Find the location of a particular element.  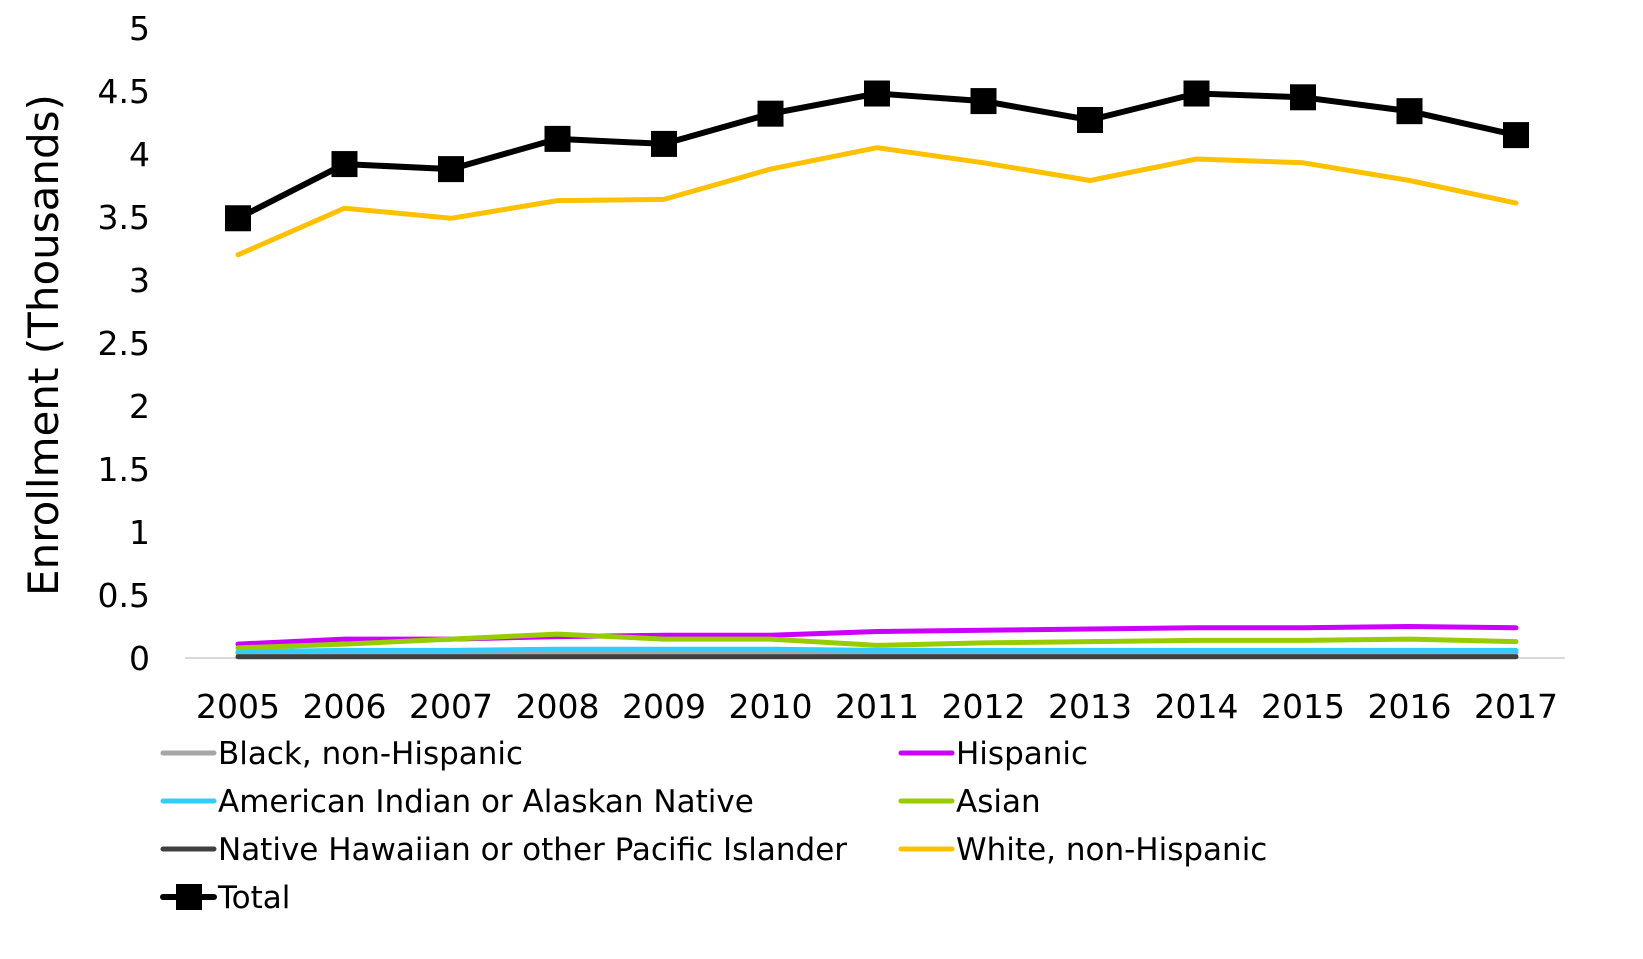

y-tick-label: 3 is located at coordinates (139, 280).